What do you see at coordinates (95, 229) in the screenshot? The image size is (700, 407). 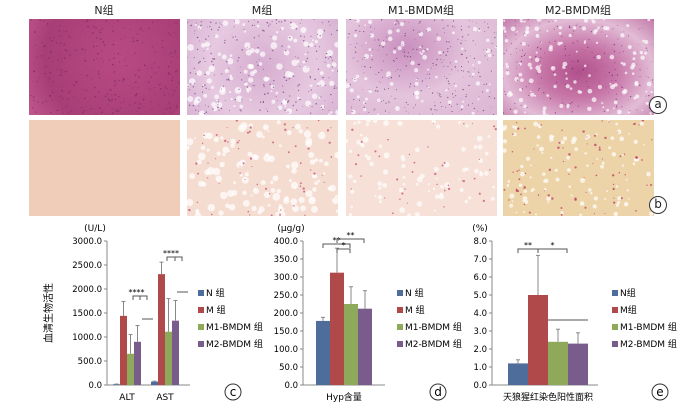 I see `unit-label: (U/L)` at bounding box center [95, 229].